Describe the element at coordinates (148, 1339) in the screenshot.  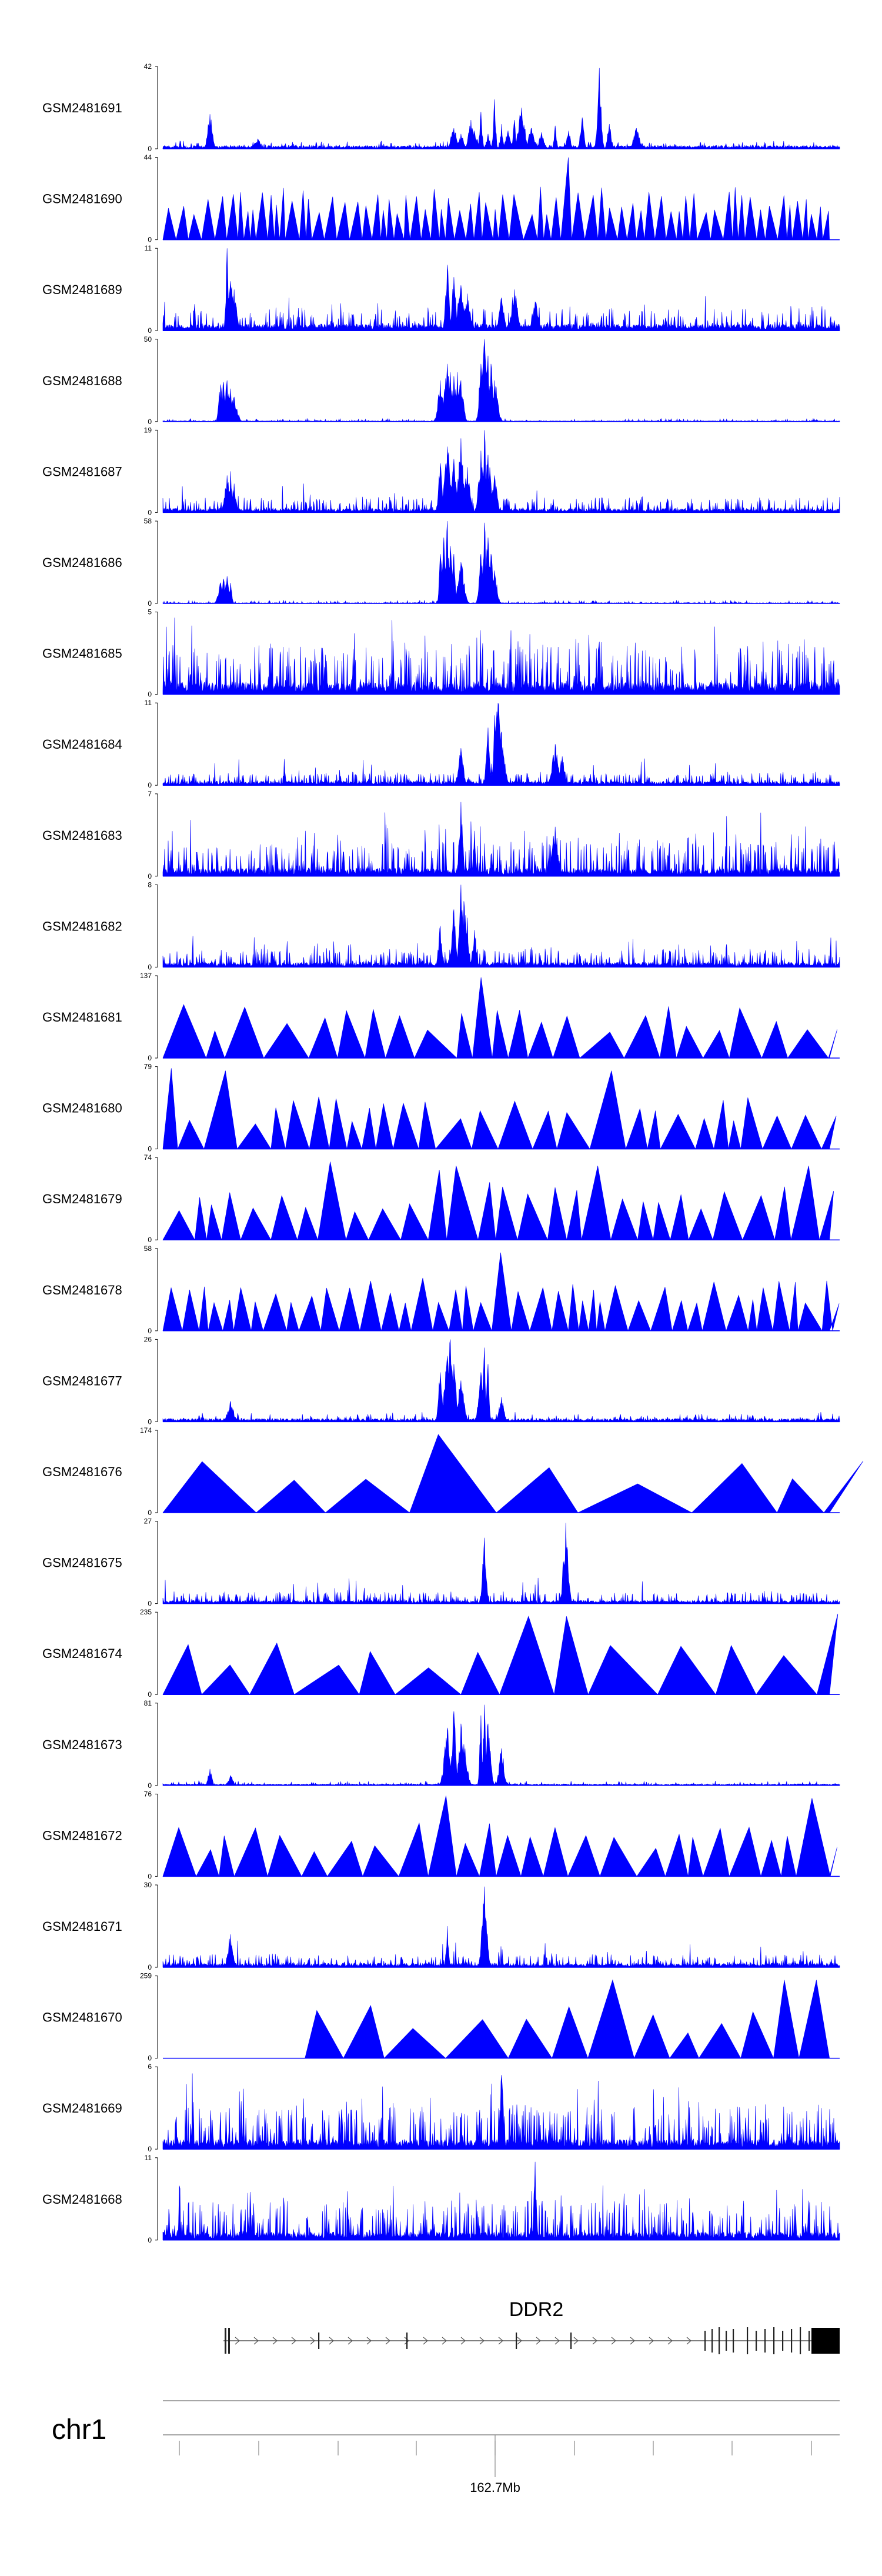
I see `y-max-label: 26` at that location.